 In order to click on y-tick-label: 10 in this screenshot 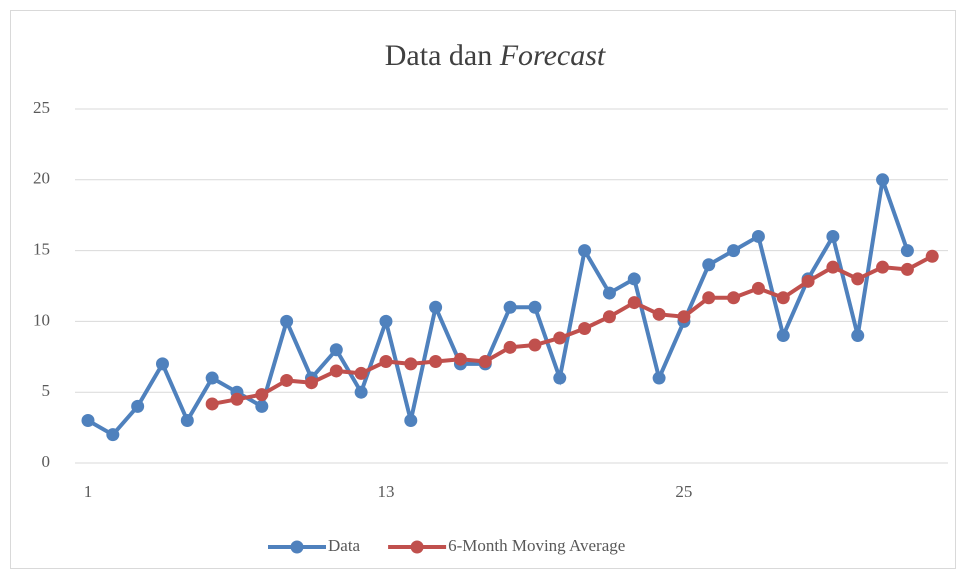, I will do `click(41, 319)`.